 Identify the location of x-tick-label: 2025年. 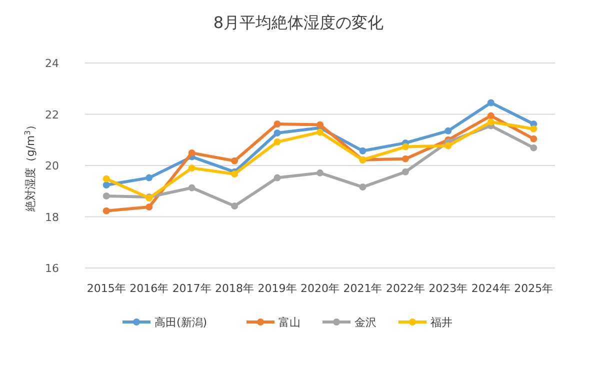
(534, 288).